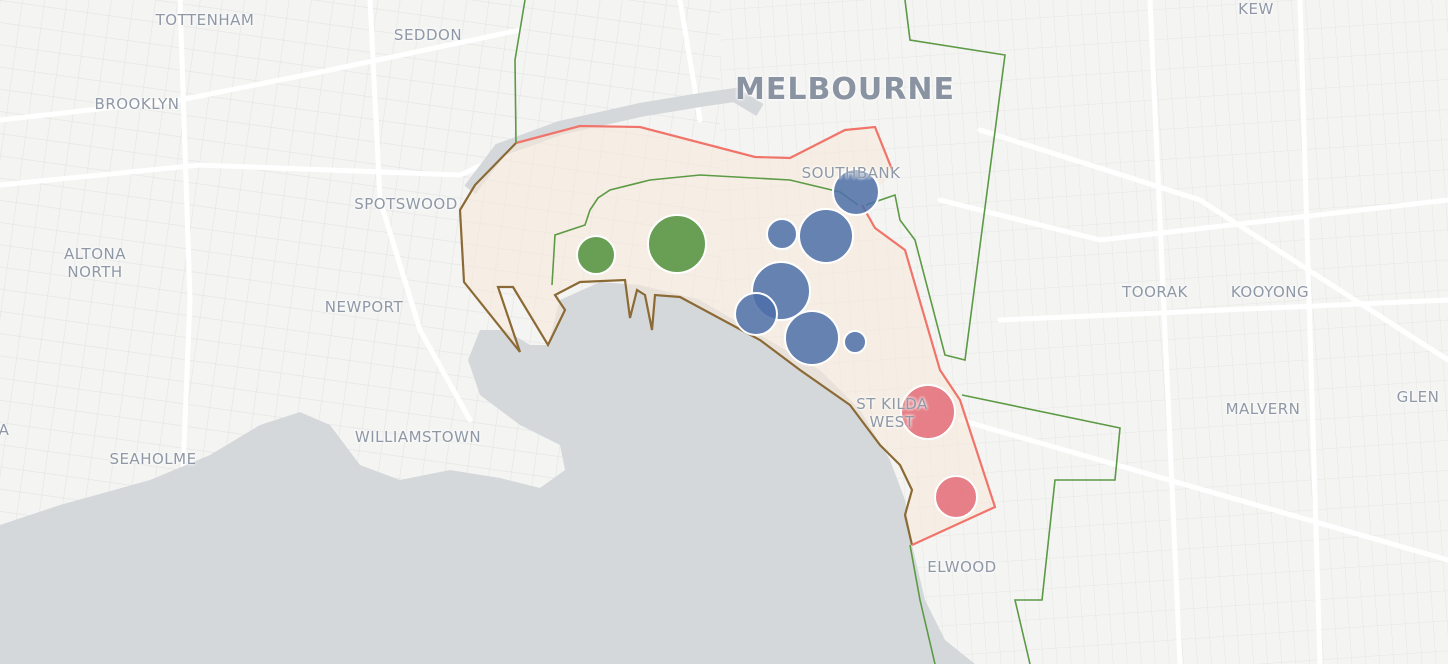 The width and height of the screenshot is (1448, 664). What do you see at coordinates (364, 307) in the screenshot?
I see `label-newport: NEWPORT` at bounding box center [364, 307].